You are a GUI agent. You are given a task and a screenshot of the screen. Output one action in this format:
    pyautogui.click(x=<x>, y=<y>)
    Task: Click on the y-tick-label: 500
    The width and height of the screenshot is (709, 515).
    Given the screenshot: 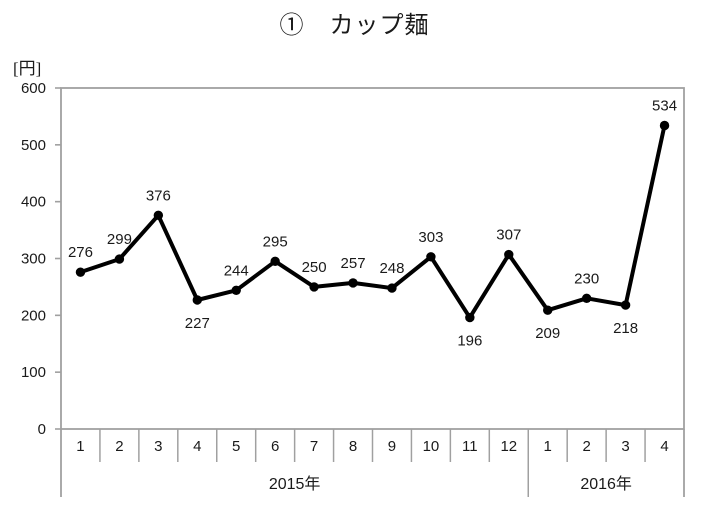 What is the action you would take?
    pyautogui.click(x=33, y=145)
    